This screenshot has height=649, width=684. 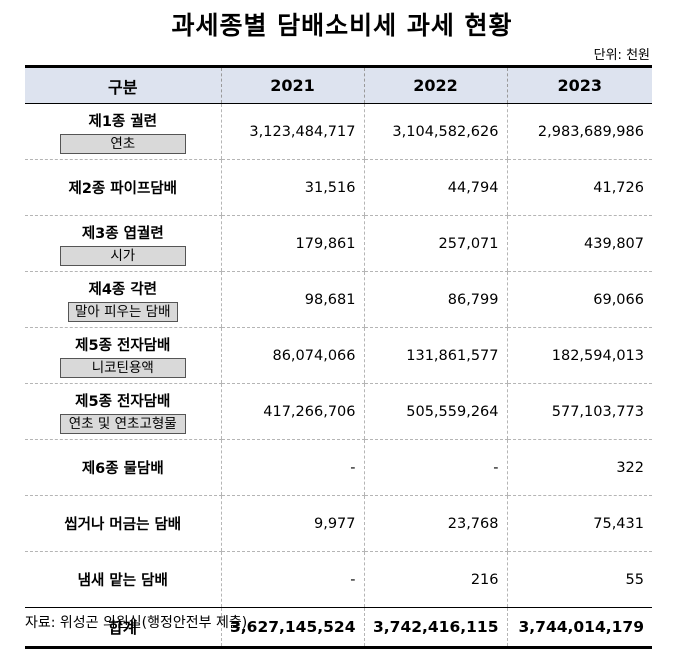 I want to click on value-2023: 41,726, so click(x=579, y=187).